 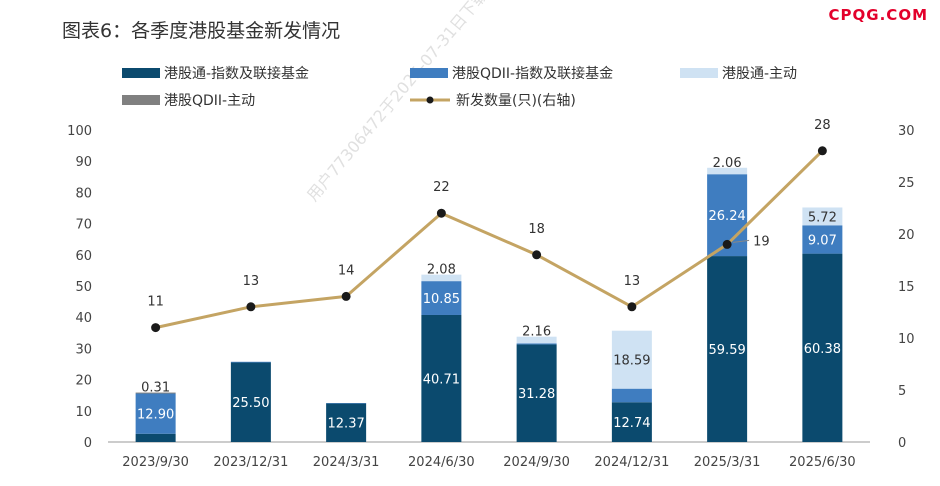 I want to click on line-label-1: 13, so click(x=251, y=281).